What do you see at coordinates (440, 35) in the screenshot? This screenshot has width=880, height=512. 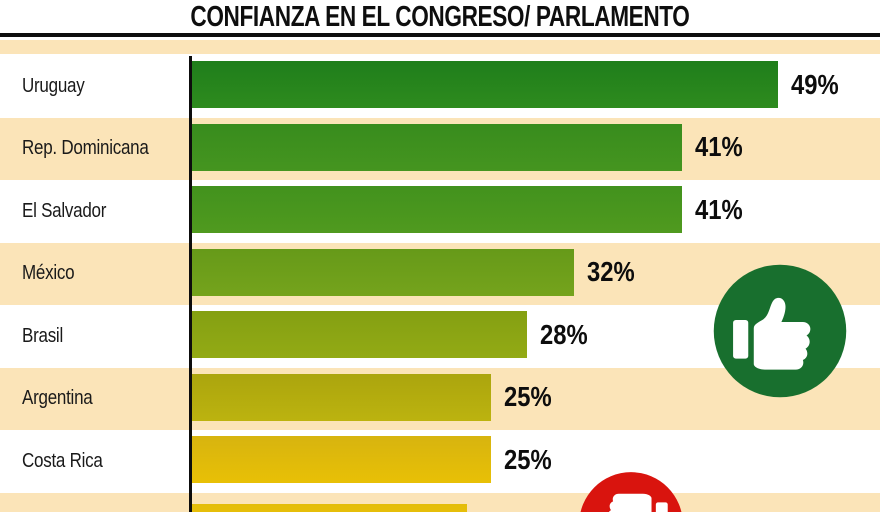 I see `title-divider-rule` at bounding box center [440, 35].